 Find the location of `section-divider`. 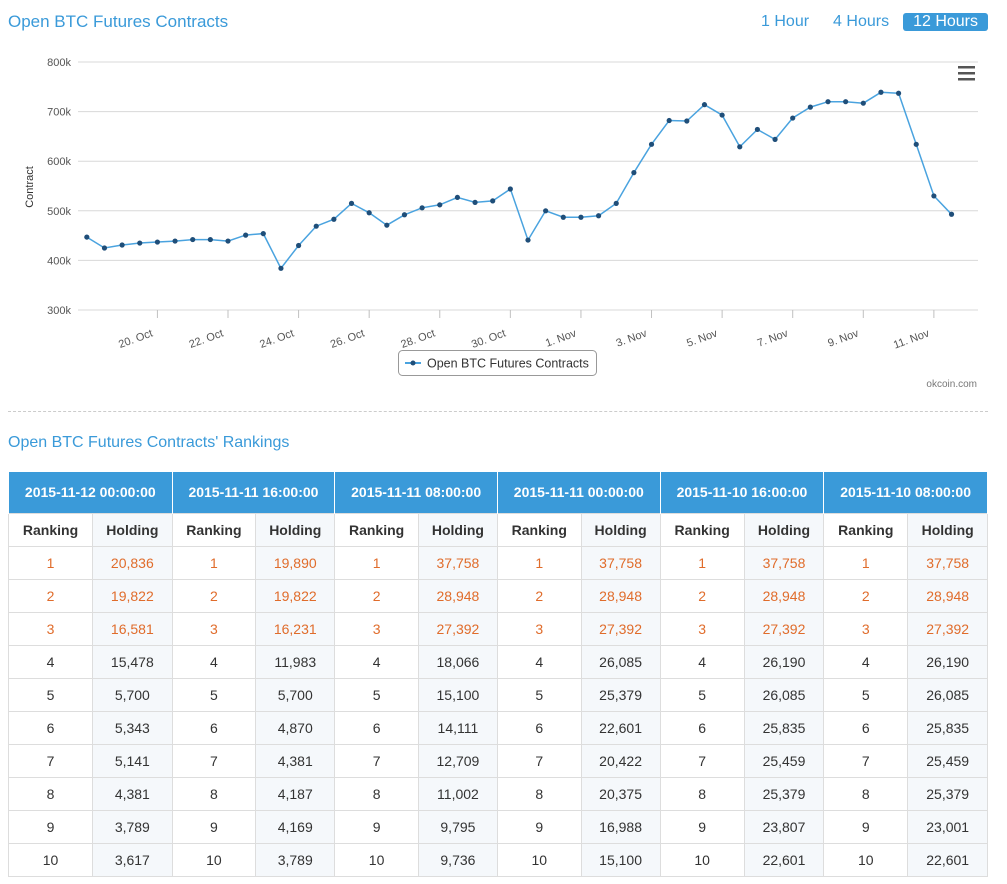

section-divider is located at coordinates (498, 411).